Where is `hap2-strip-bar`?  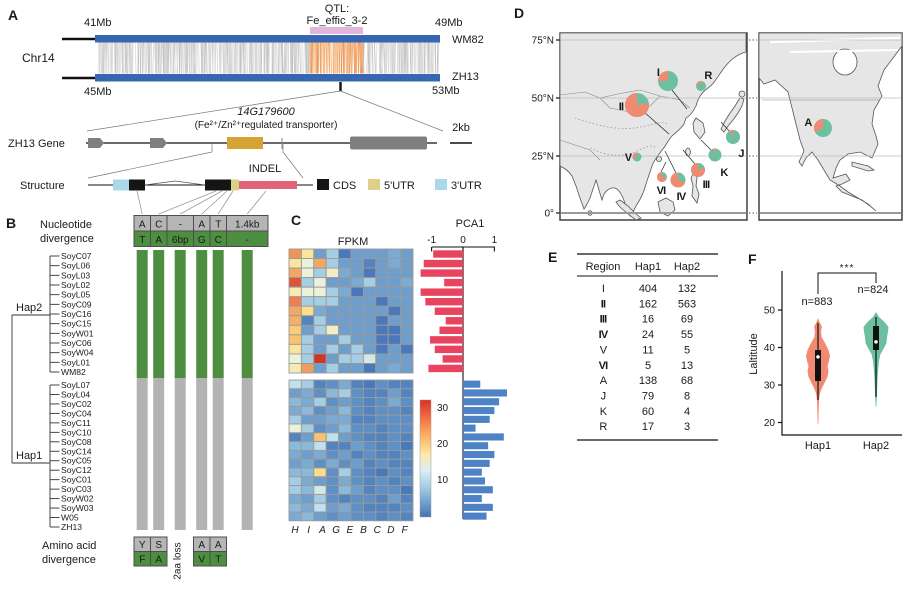 hap2-strip-bar is located at coordinates (159, 314).